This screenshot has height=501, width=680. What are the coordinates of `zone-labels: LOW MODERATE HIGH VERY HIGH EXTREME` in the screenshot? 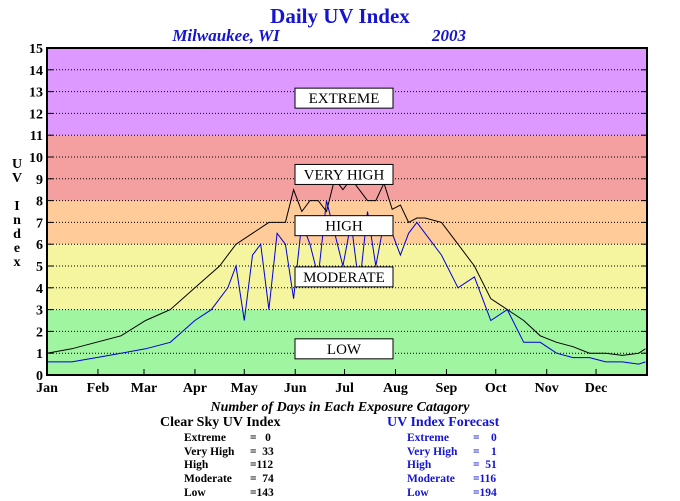 It's located at (344, 223).